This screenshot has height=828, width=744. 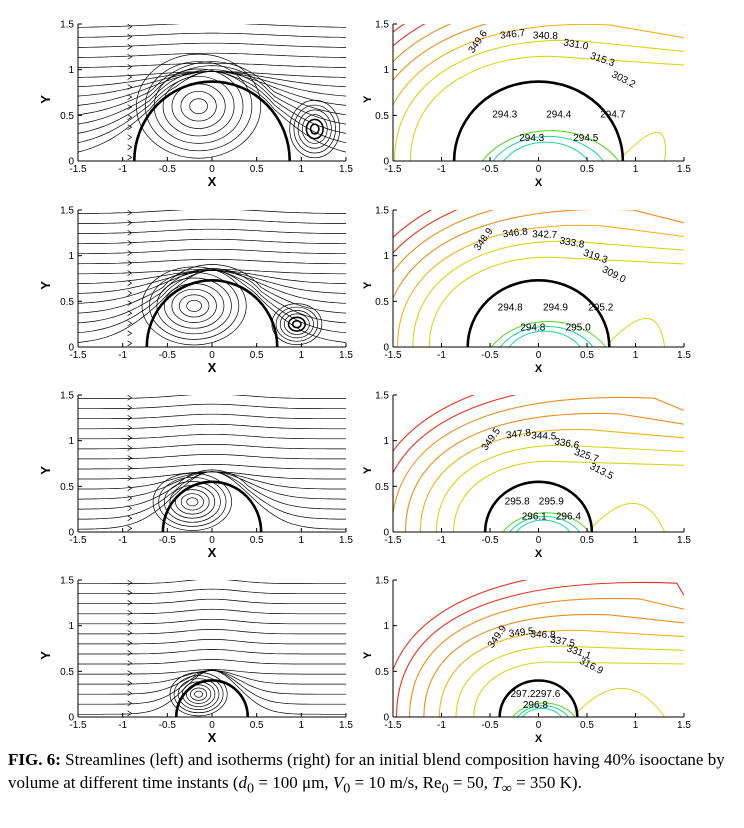 I want to click on isotherm-label: 297.2, so click(x=522, y=694).